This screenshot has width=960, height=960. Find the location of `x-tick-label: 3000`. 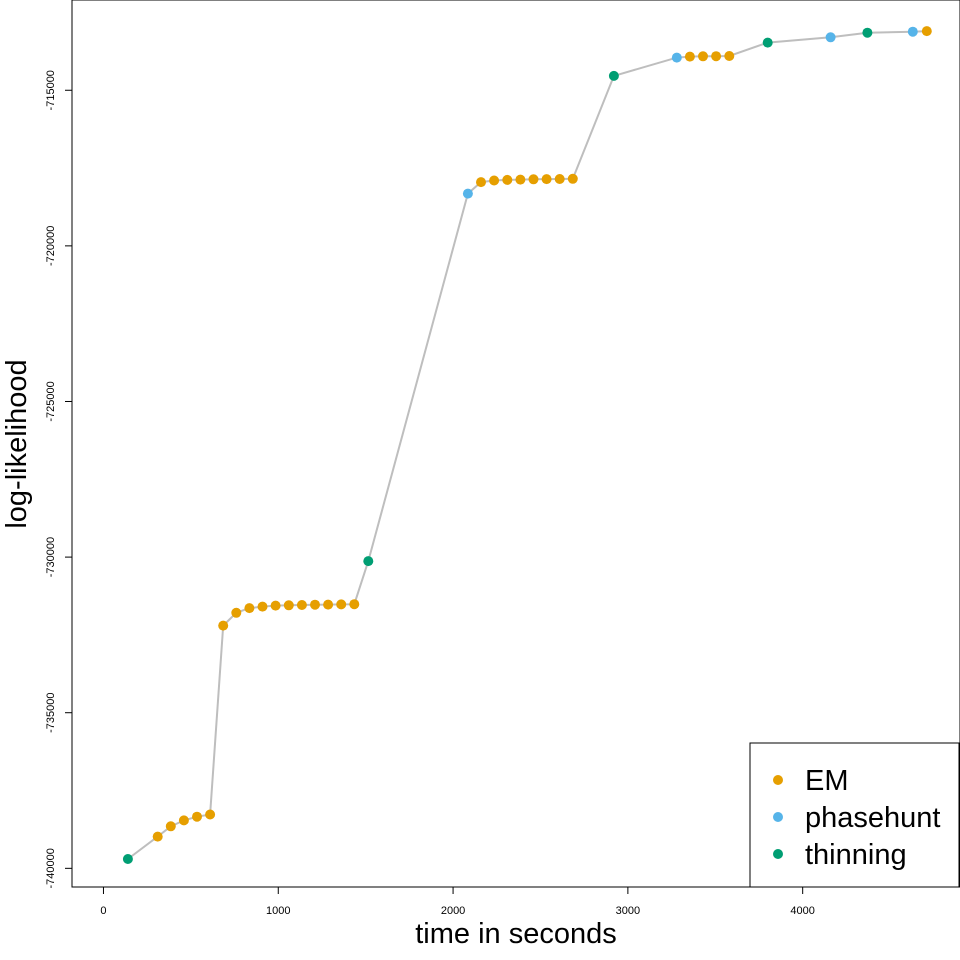

x-tick-label: 3000 is located at coordinates (628, 911).